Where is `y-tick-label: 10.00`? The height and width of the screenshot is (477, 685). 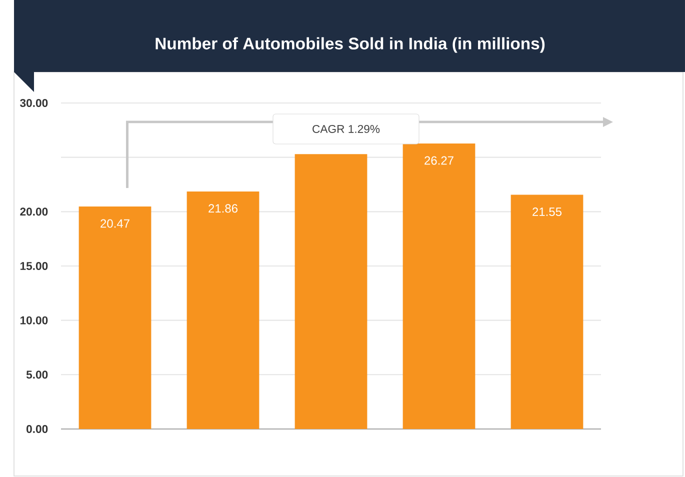 y-tick-label: 10.00 is located at coordinates (34, 320).